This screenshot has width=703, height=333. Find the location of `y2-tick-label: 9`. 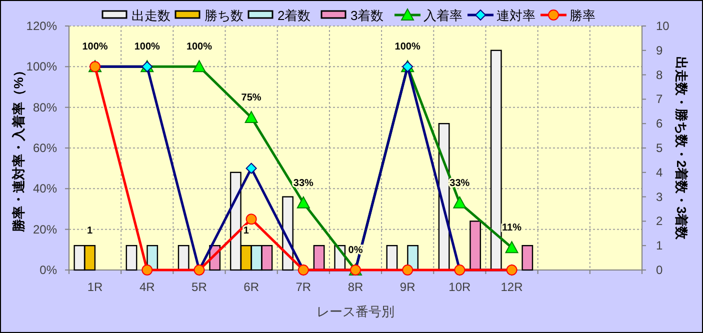

y2-tick-label: 9 is located at coordinates (659, 50).